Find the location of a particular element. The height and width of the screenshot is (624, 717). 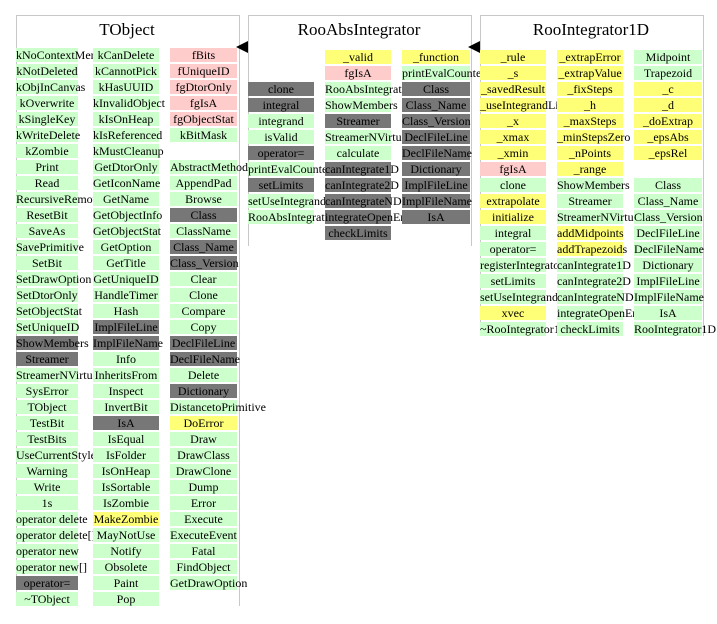

member-fatal: Fatal is located at coordinates (203, 551).